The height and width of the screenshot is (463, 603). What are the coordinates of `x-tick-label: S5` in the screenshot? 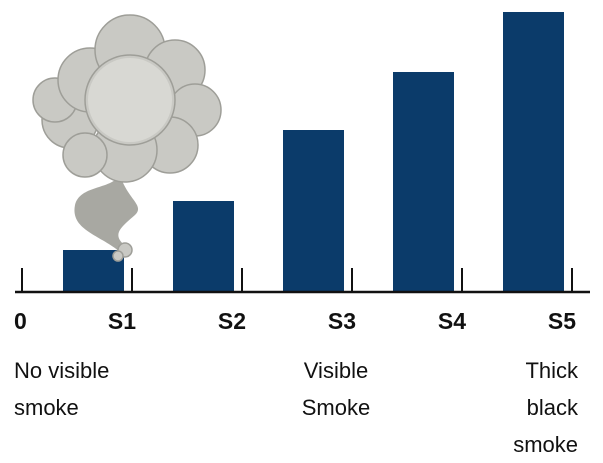 It's located at (562, 321).